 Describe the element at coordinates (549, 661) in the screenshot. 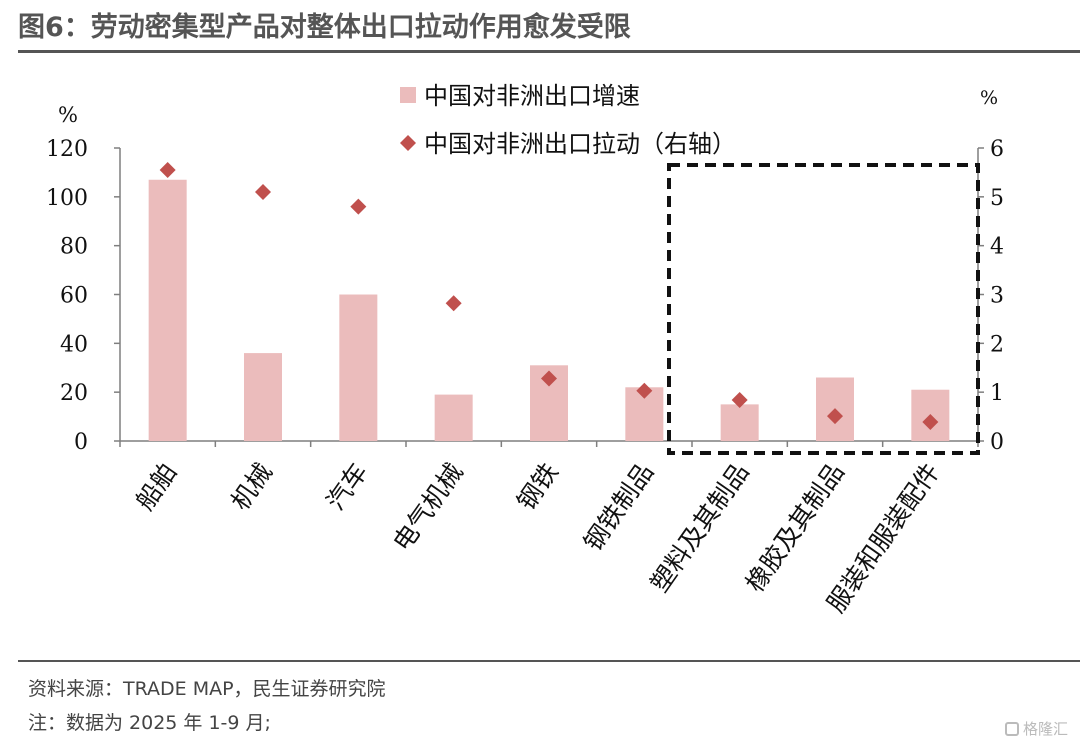

I see `footer-divider` at that location.